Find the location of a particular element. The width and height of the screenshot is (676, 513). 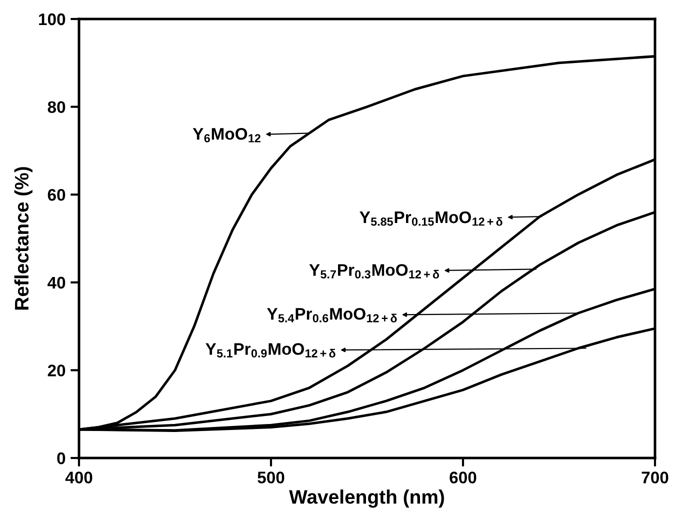

x-tick-label: 500 is located at coordinates (271, 478).